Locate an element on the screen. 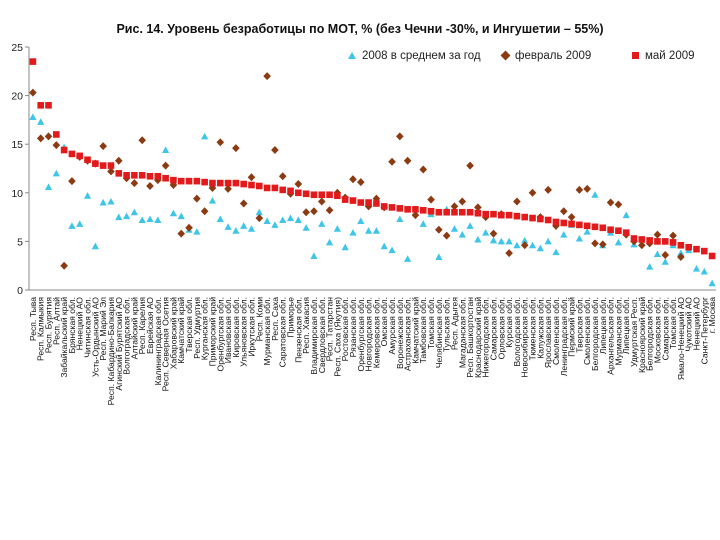 This screenshot has height=540, width=720. x-tick-label: Приморский край is located at coordinates (212, 332).